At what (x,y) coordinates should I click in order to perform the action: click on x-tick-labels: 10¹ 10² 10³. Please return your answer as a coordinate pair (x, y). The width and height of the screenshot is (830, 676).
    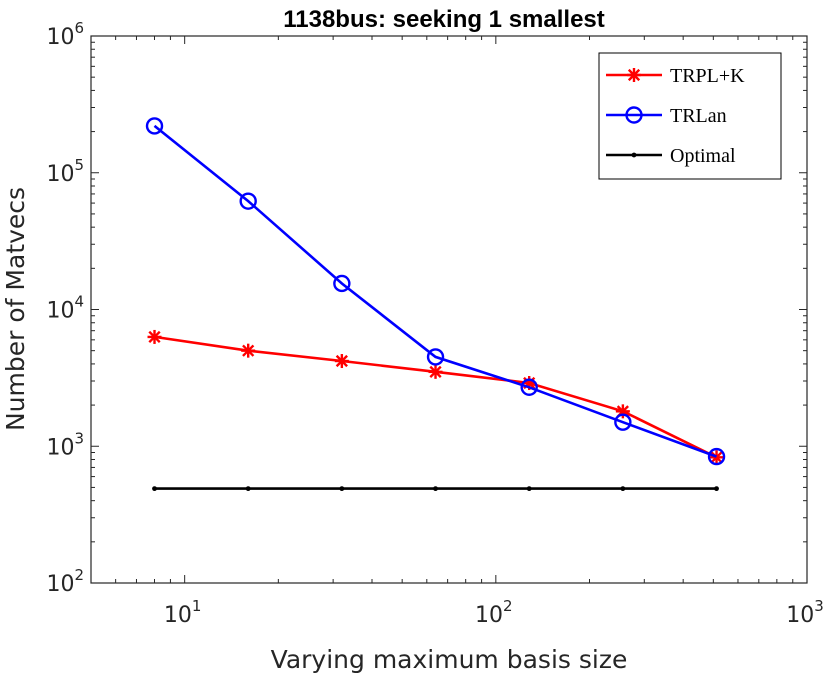
    Looking at the image, I should click on (494, 612).